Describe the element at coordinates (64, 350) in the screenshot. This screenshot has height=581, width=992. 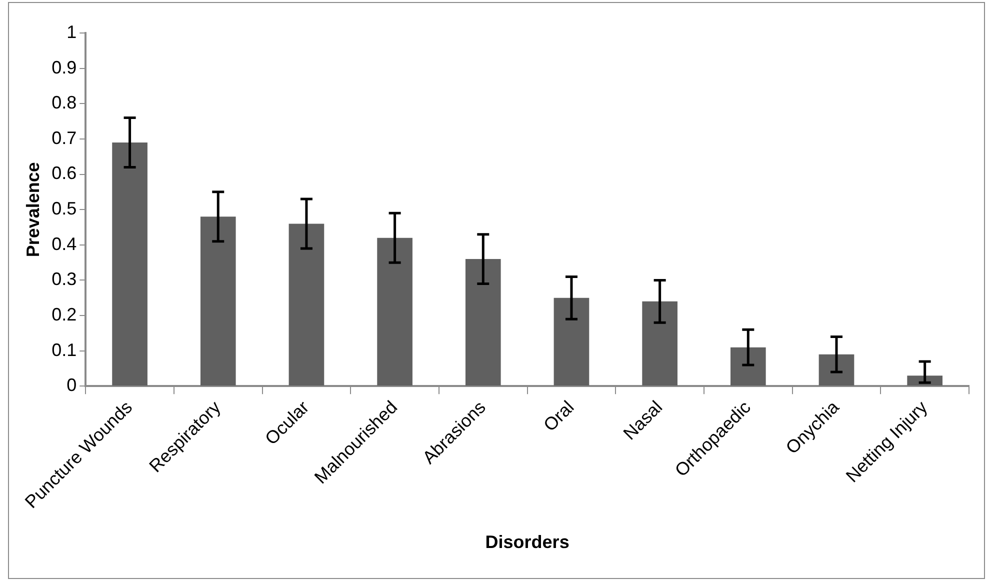
I see `y-tick-label: 0.1` at that location.